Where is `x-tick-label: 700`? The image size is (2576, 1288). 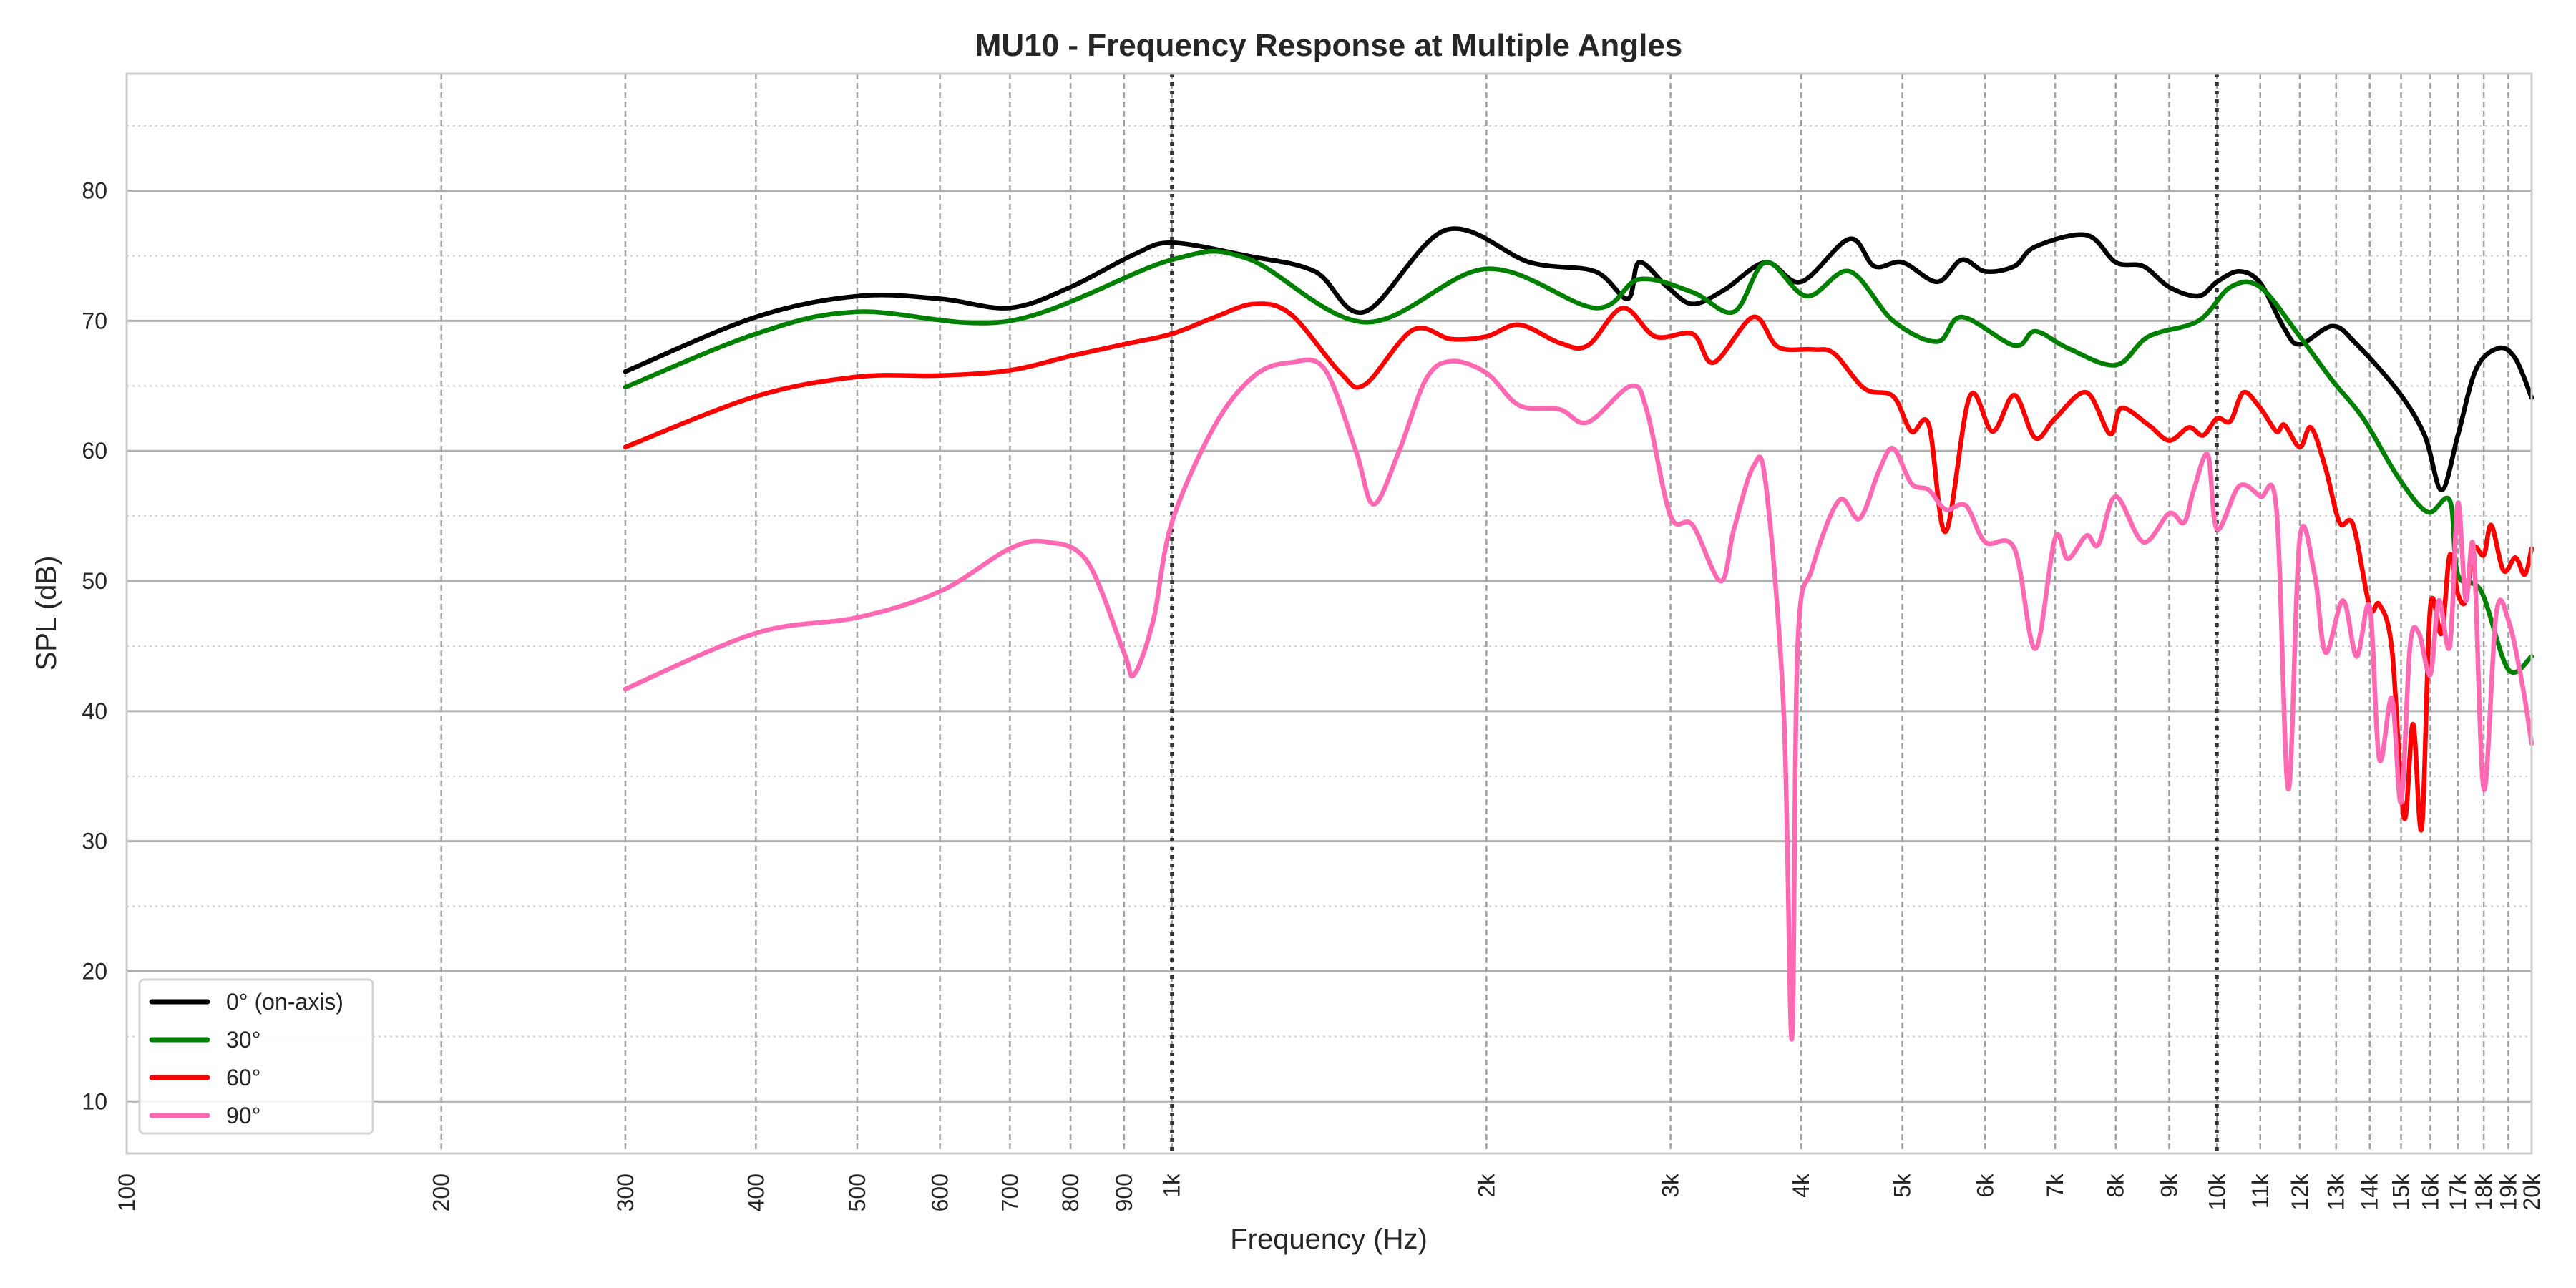
x-tick-label: 700 is located at coordinates (1010, 1192).